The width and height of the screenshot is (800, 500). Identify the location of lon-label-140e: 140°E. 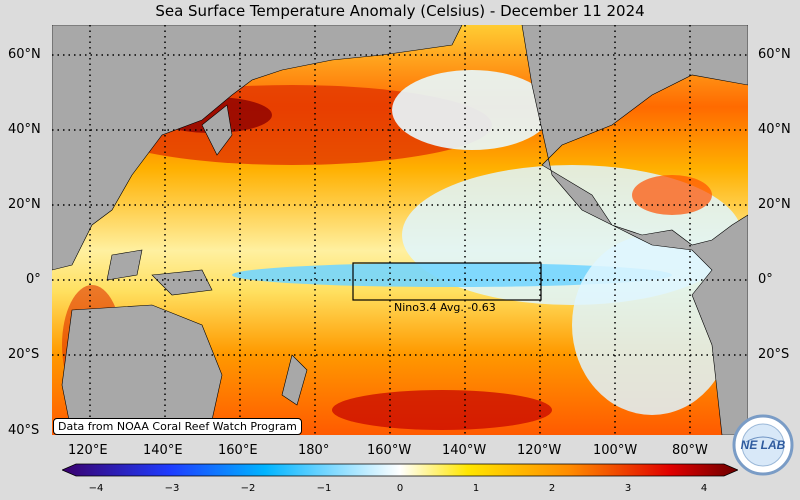
(163, 450).